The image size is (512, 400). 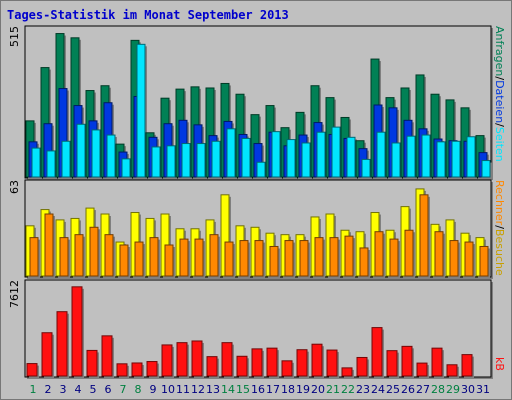 I want to click on day-label: 3, so click(x=63, y=389).